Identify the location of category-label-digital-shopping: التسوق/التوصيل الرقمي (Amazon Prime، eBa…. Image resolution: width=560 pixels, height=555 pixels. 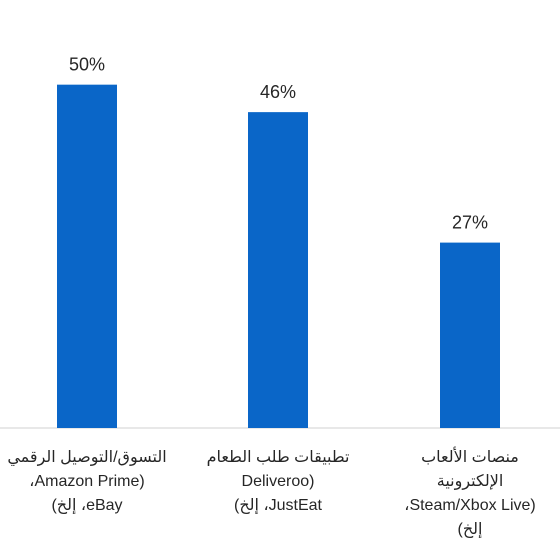
(87, 481).